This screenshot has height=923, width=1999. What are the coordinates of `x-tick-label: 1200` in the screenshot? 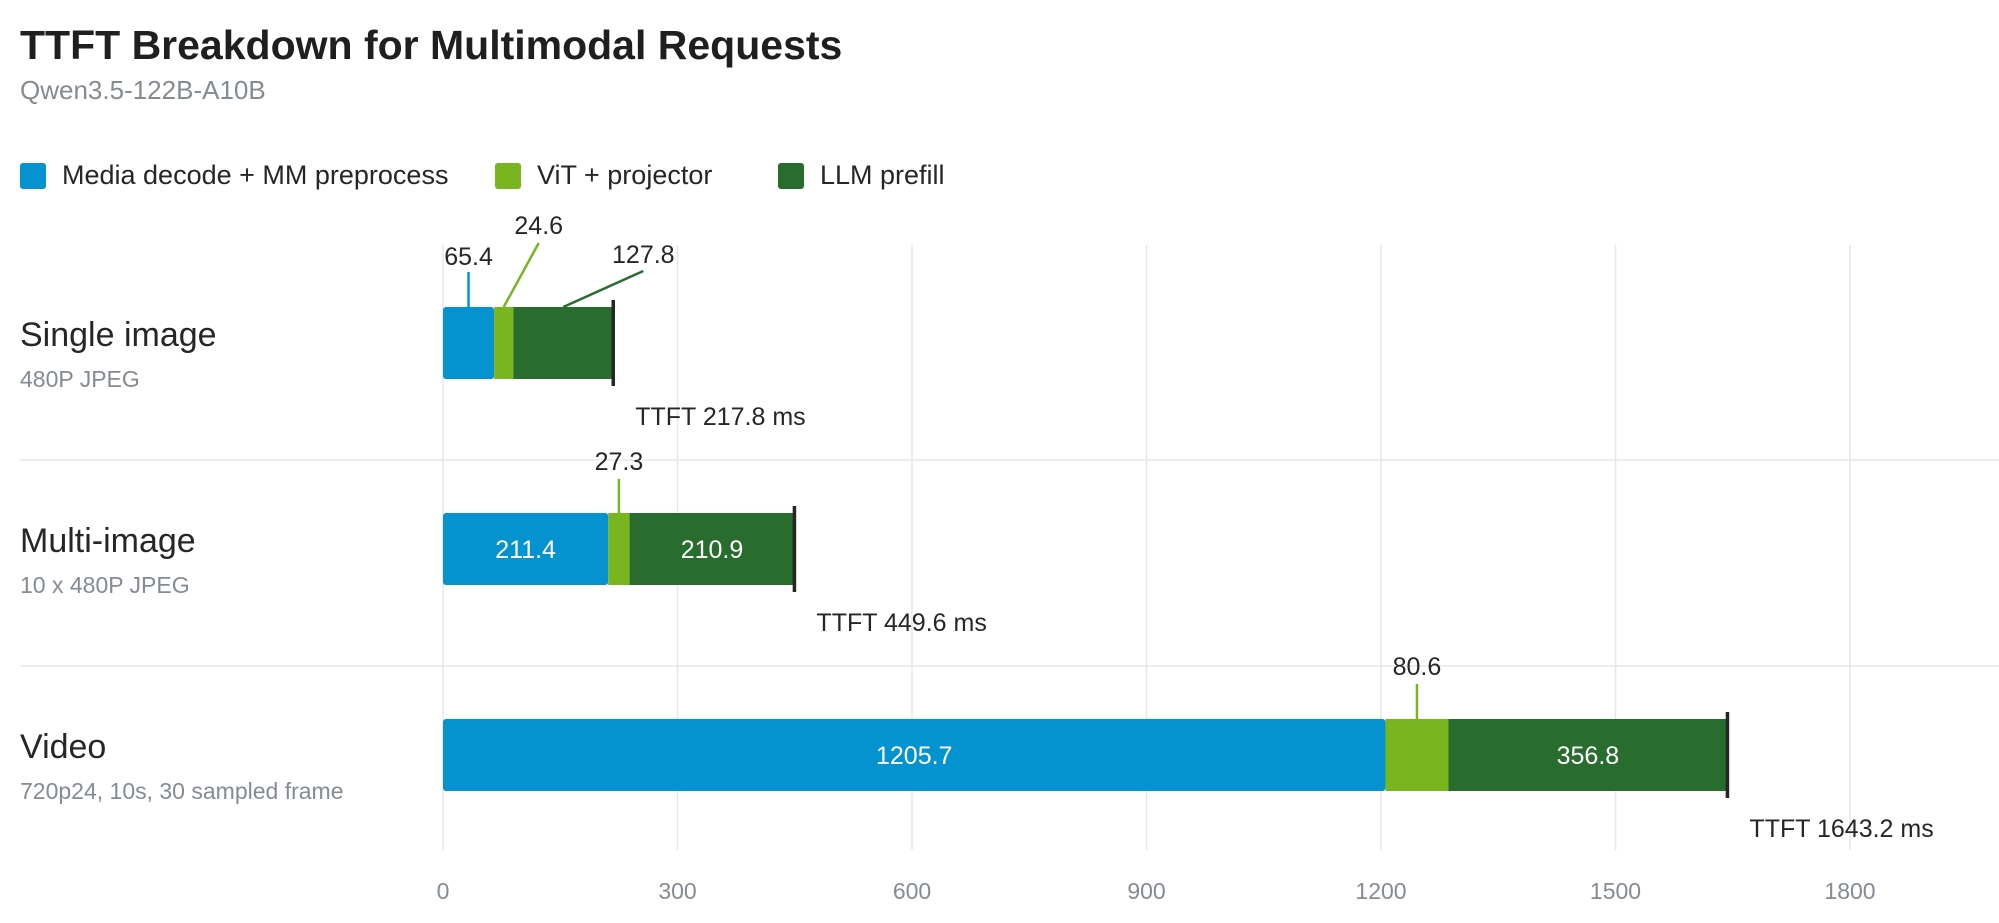 It's located at (1380, 891).